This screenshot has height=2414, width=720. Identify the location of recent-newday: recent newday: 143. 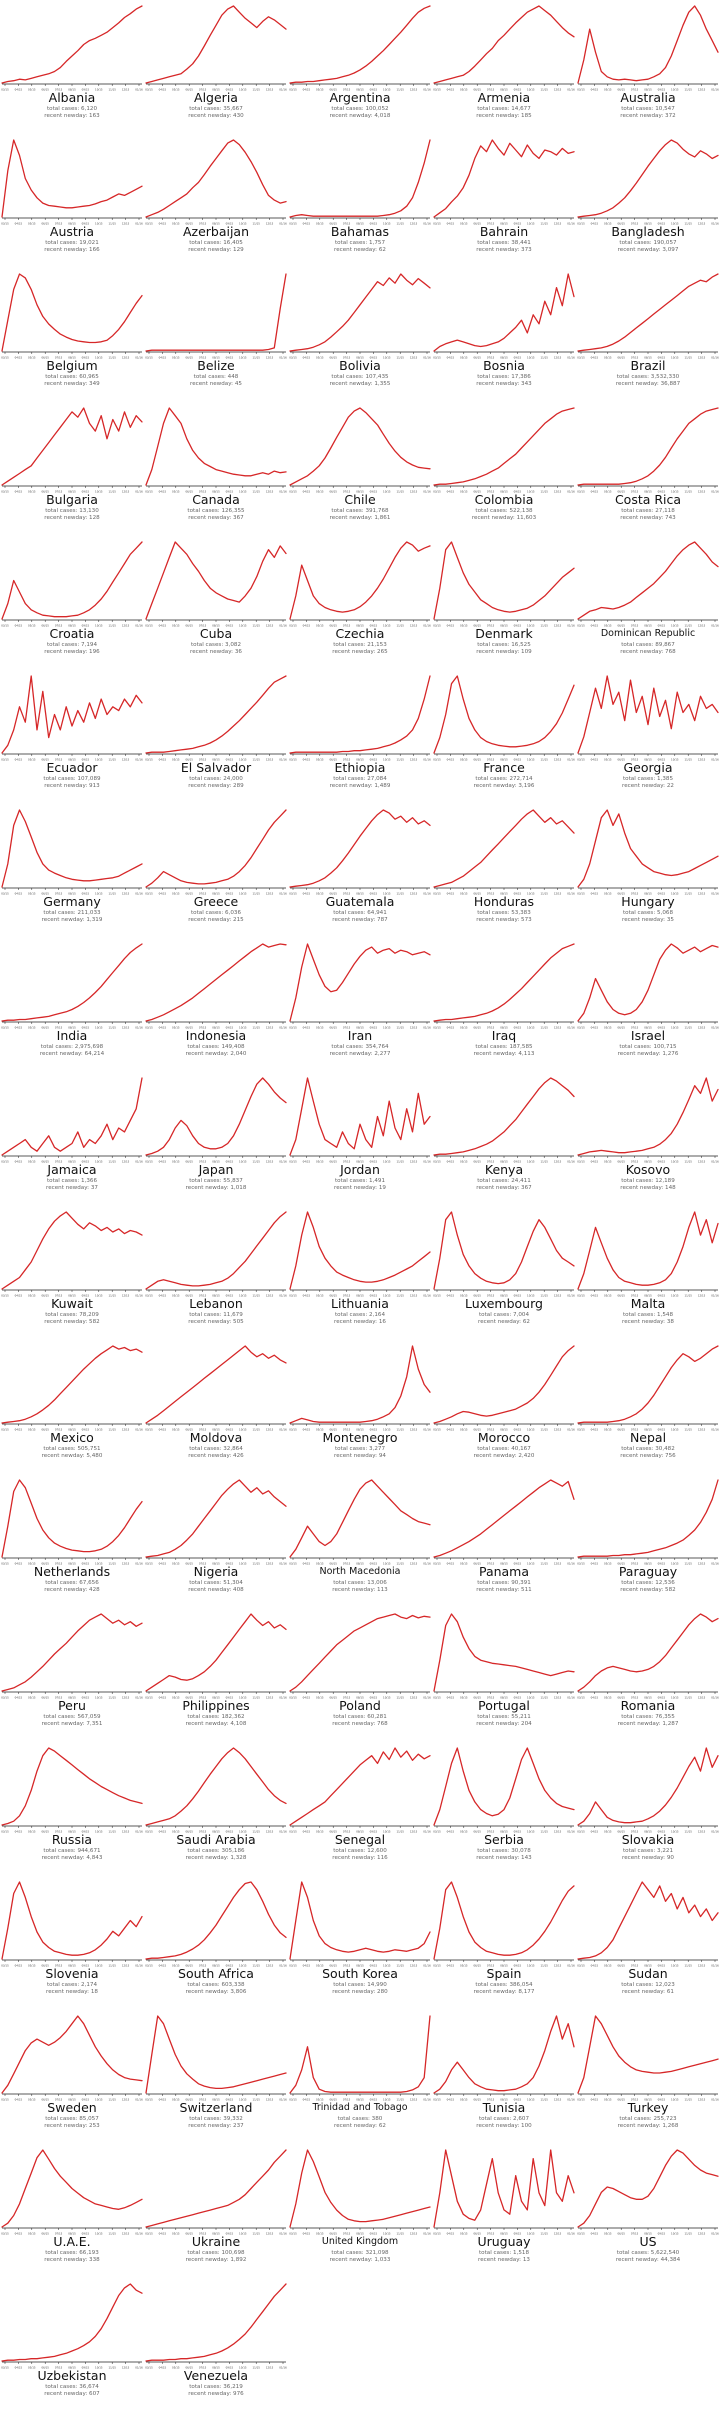
(504, 1858).